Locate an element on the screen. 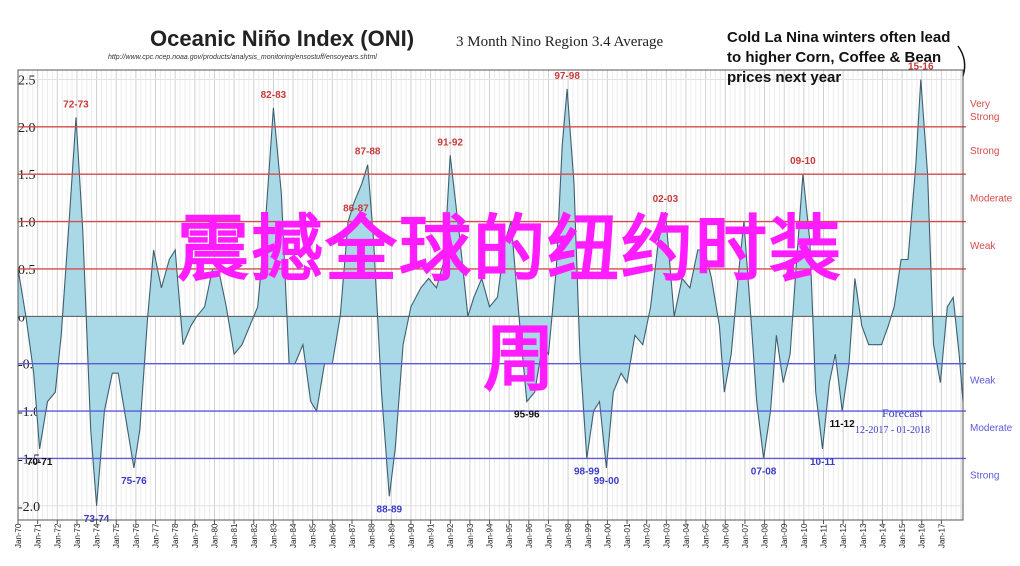  x-tick-label: Jan-89 is located at coordinates (391, 535).